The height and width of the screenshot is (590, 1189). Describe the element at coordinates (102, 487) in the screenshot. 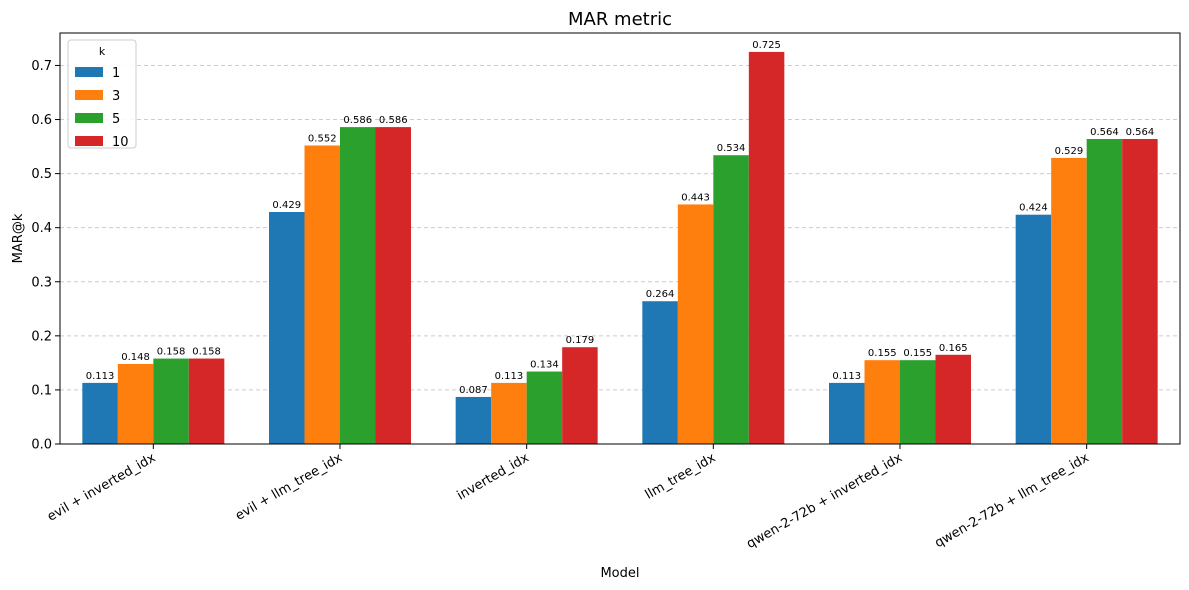

I see `x-tick-label: evil + inverted_idx` at that location.